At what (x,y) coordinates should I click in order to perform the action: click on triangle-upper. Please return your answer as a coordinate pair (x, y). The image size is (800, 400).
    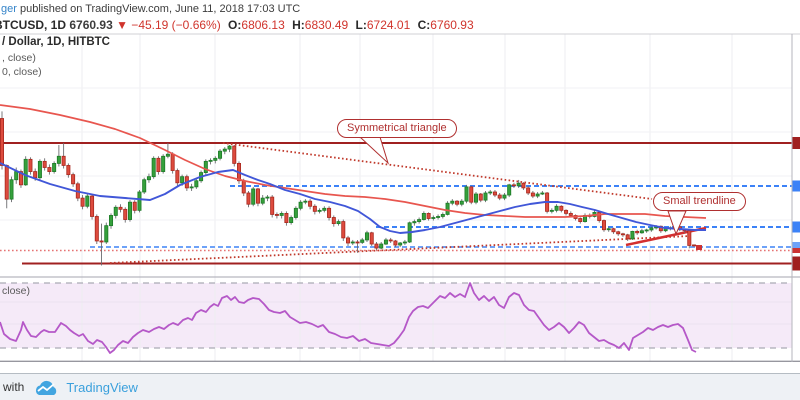
    Looking at the image, I should click on (437, 171).